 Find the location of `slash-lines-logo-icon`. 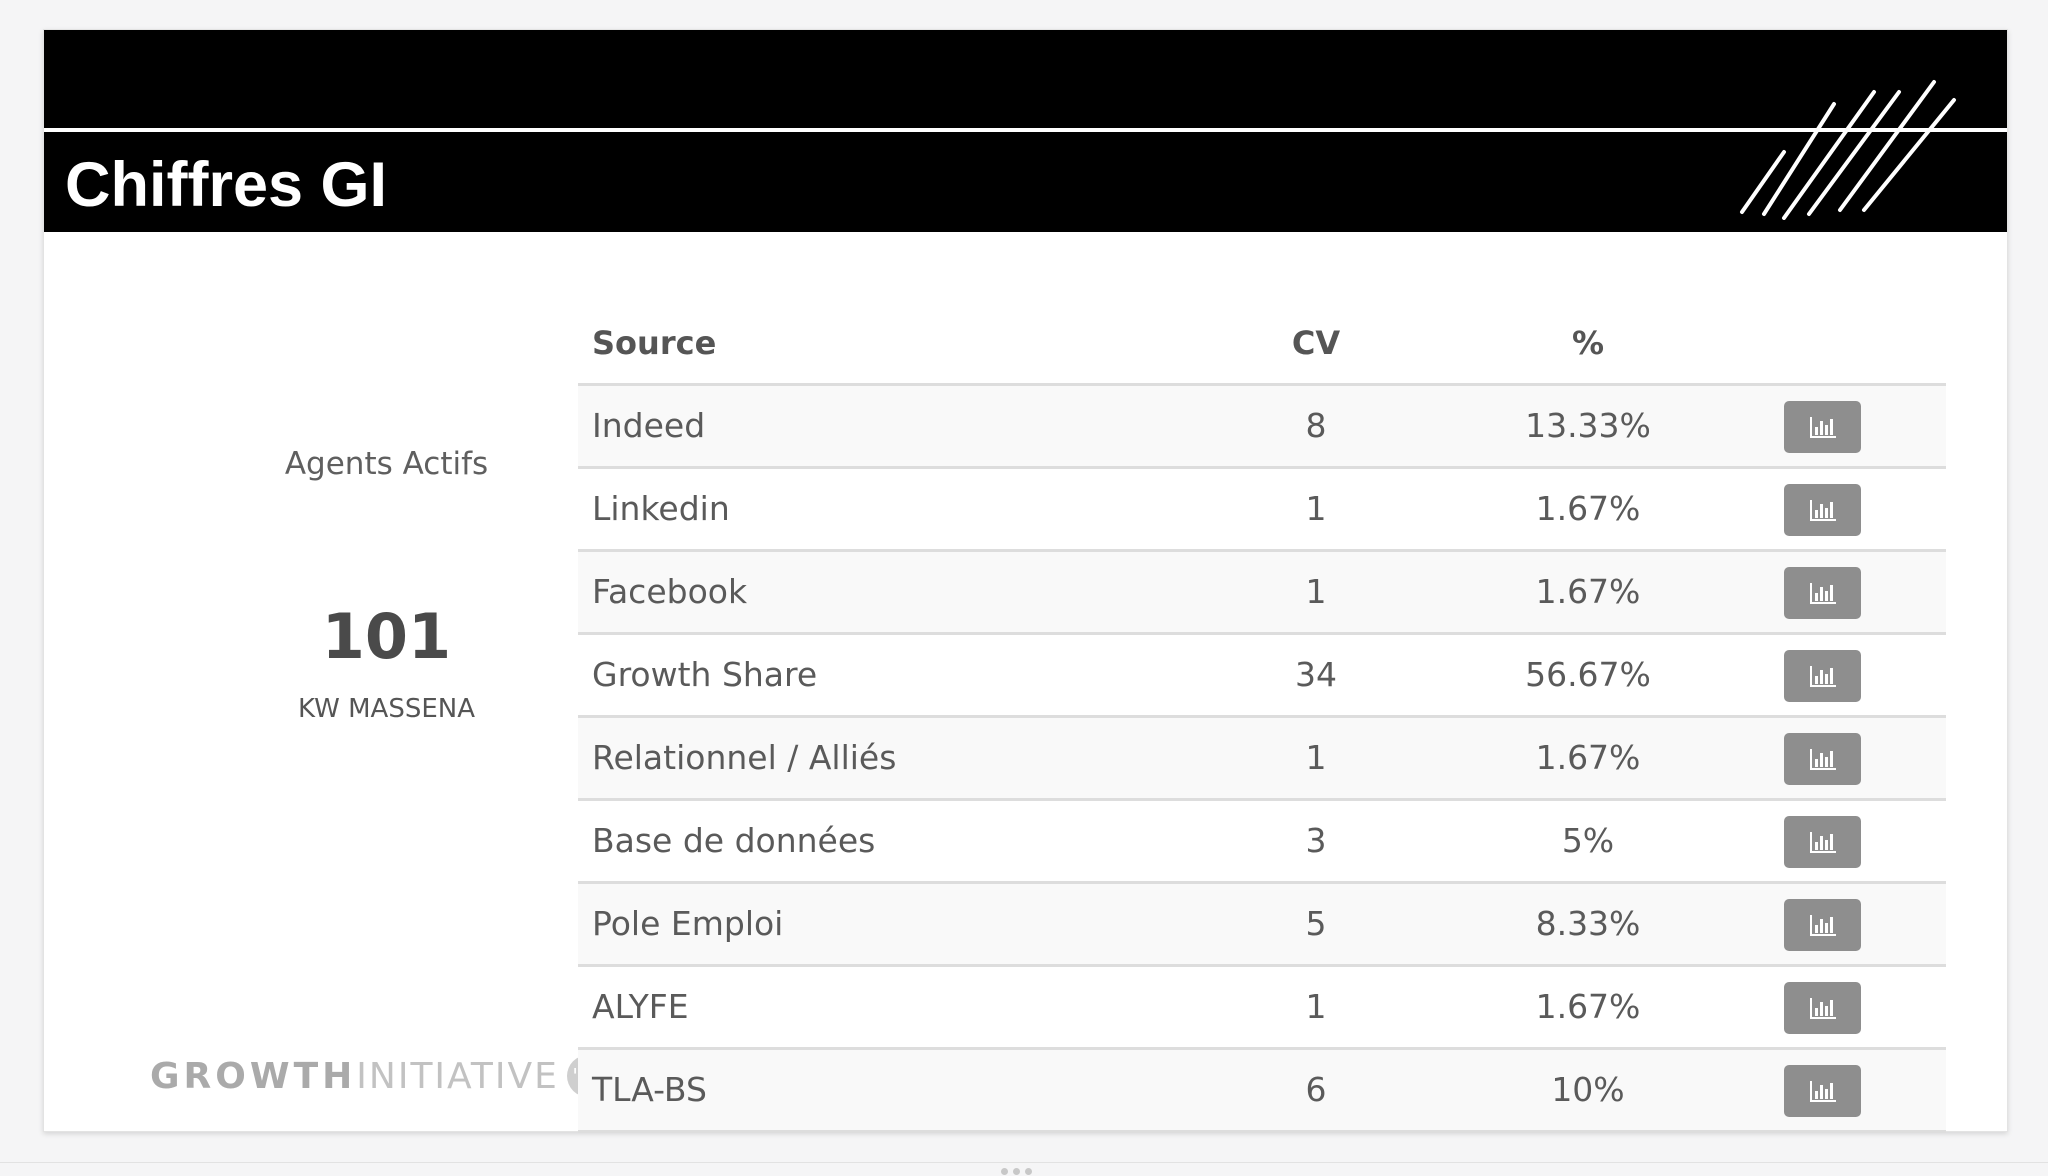

slash-lines-logo-icon is located at coordinates (1848, 150).